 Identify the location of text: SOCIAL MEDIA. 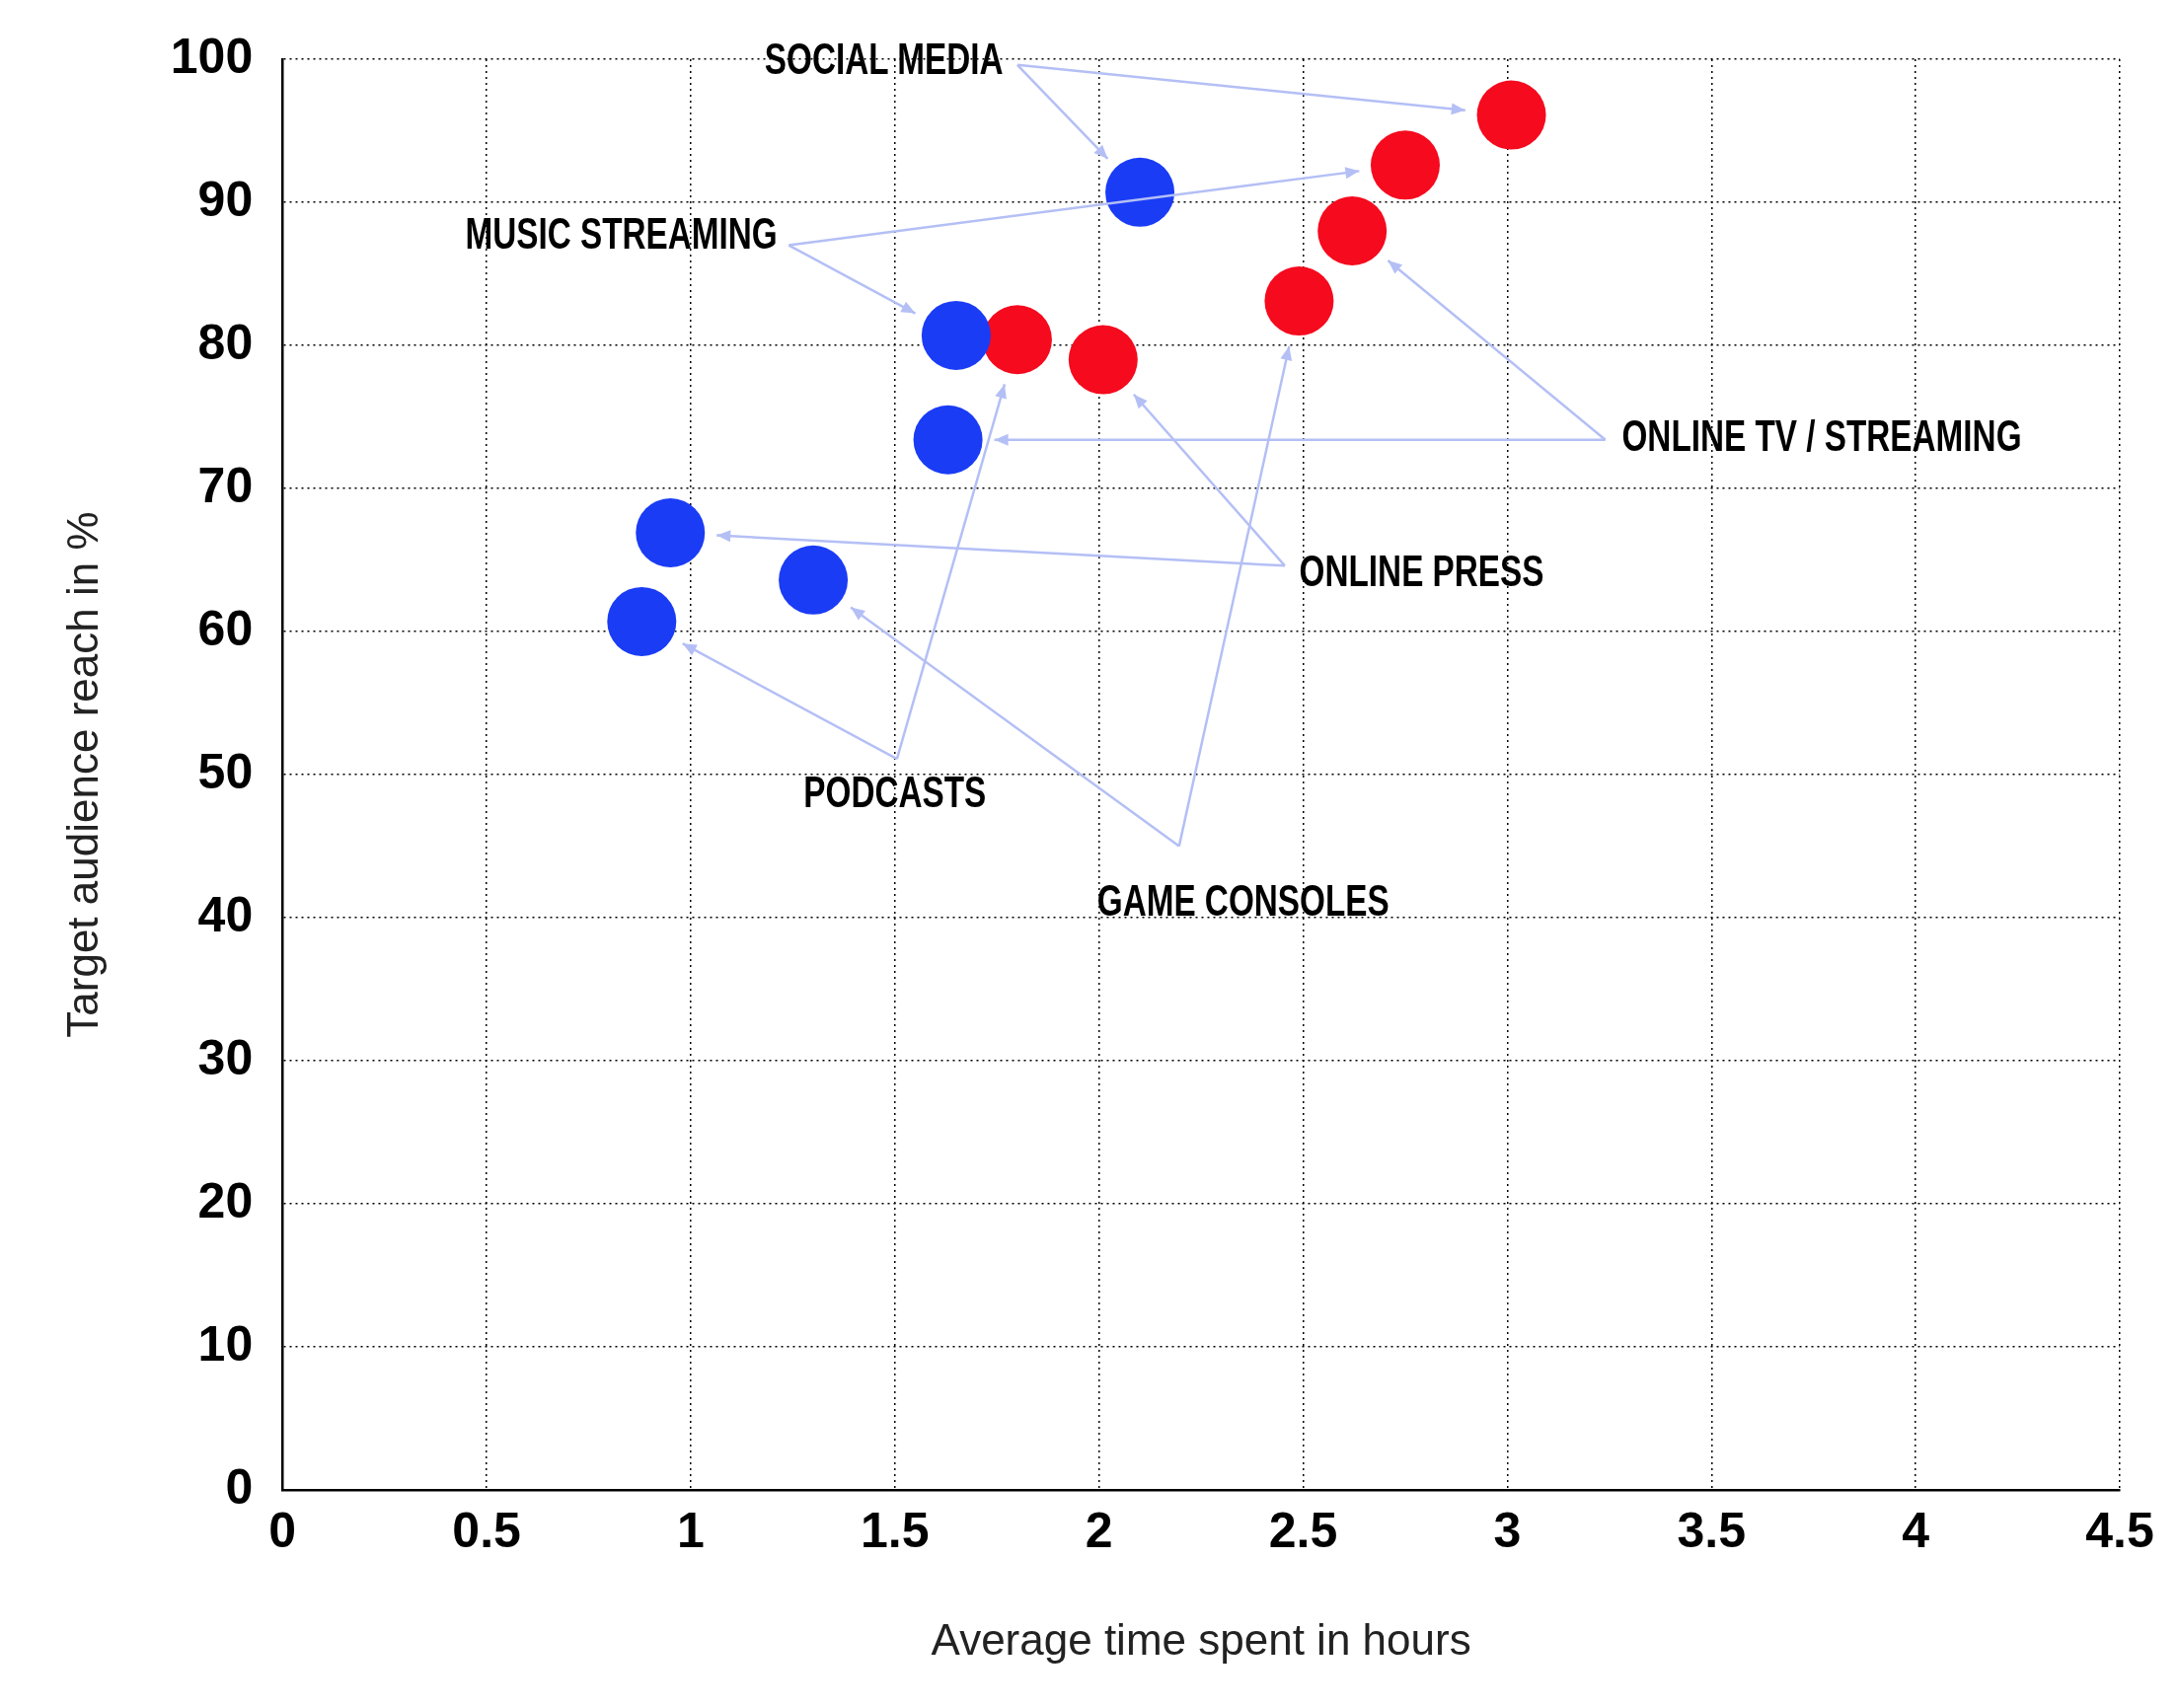
(884, 59).